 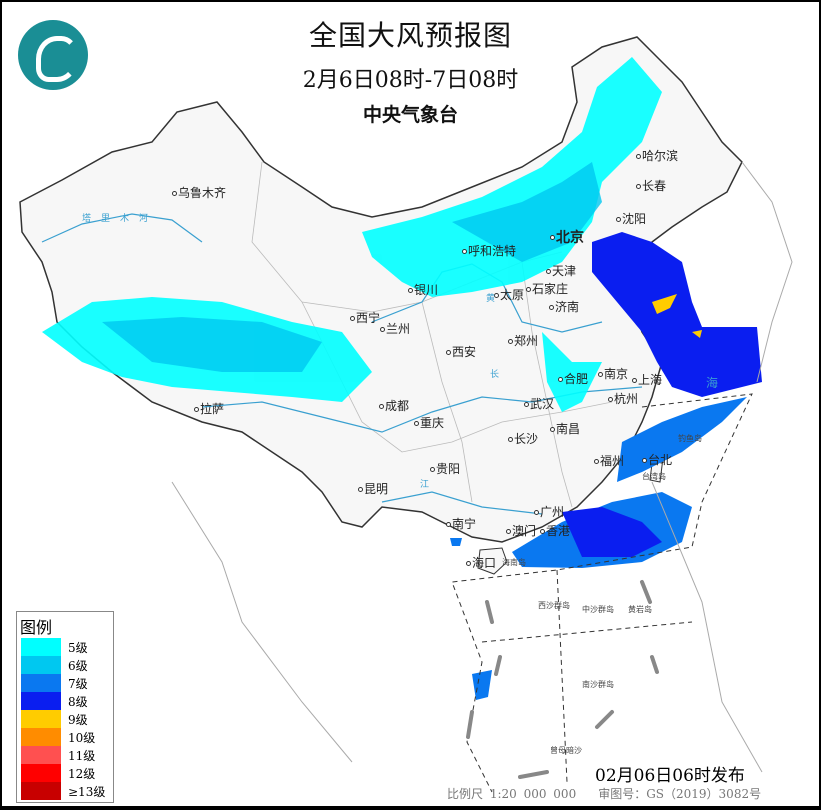 What do you see at coordinates (523, 439) in the screenshot?
I see `city-label: 长沙` at bounding box center [523, 439].